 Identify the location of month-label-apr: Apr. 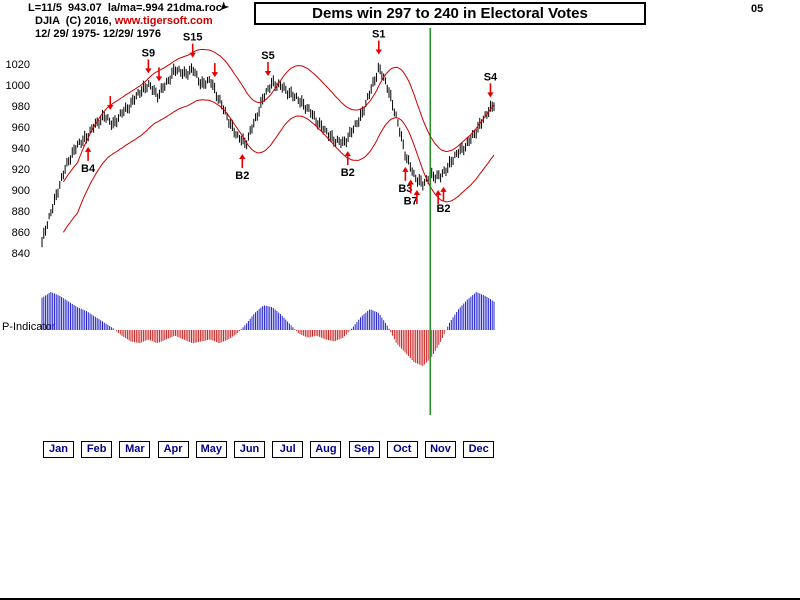
(173, 449).